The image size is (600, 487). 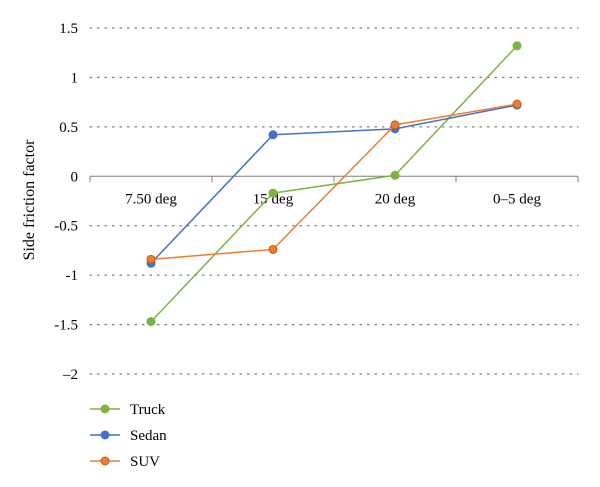 I want to click on x-tick-label: 20 deg, so click(x=395, y=199).